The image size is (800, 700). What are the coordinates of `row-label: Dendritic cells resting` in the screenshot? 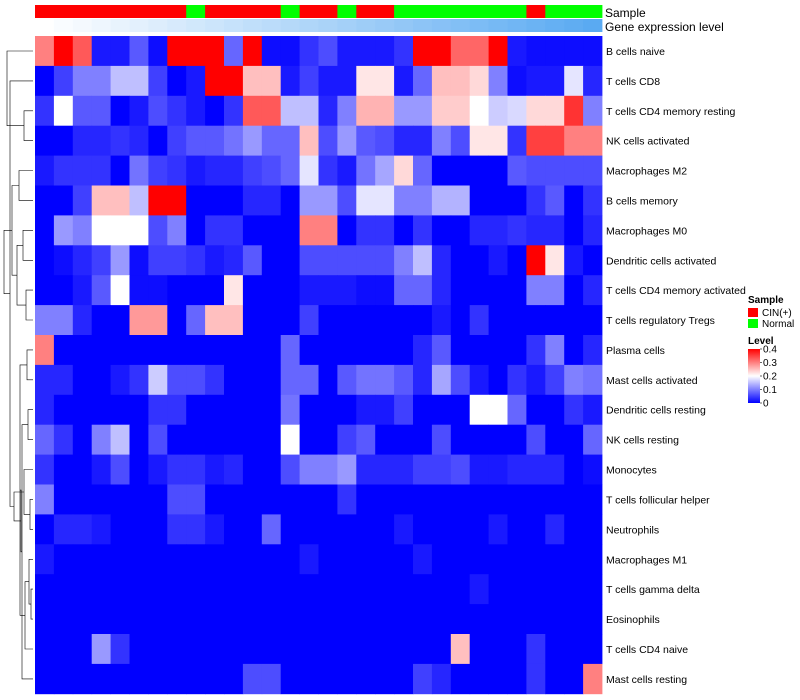 It's located at (656, 411).